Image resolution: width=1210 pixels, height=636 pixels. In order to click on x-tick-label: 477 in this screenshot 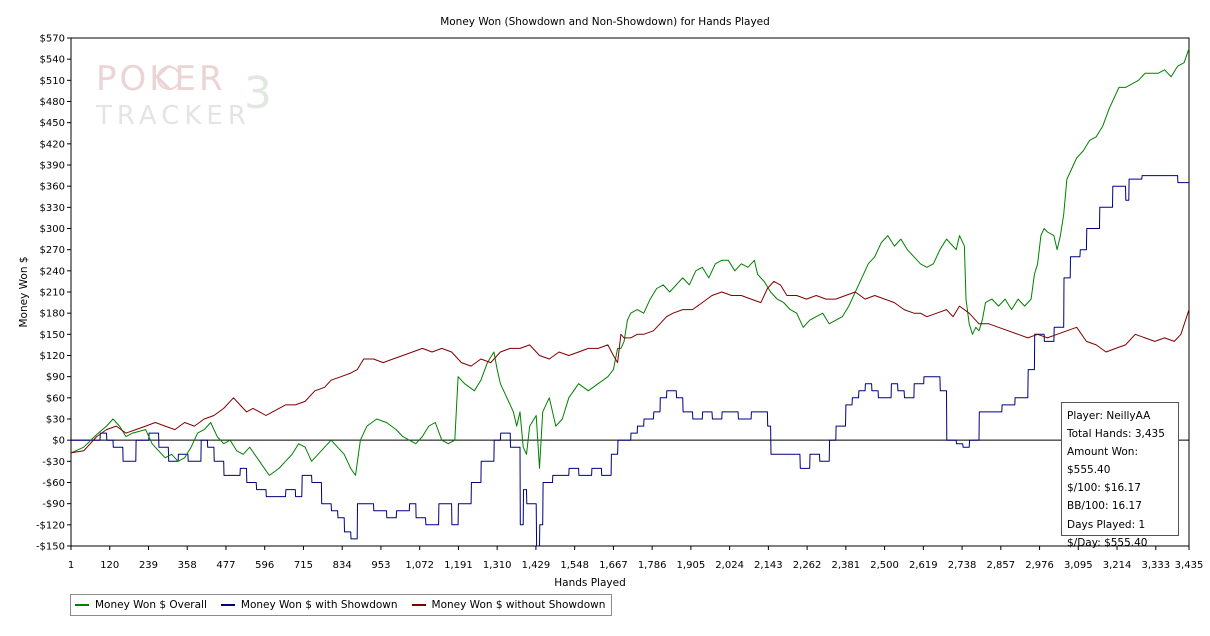, I will do `click(225, 565)`.